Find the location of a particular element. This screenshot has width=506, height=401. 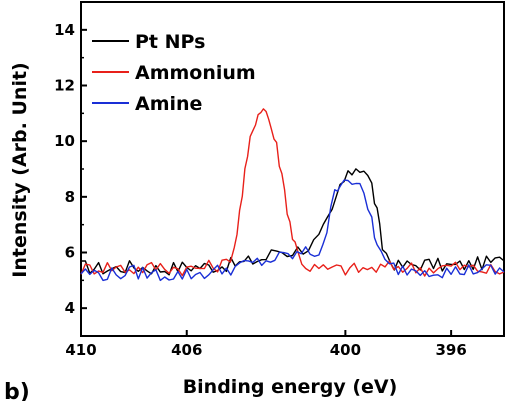

y-tick-label: 4 is located at coordinates (70, 308).